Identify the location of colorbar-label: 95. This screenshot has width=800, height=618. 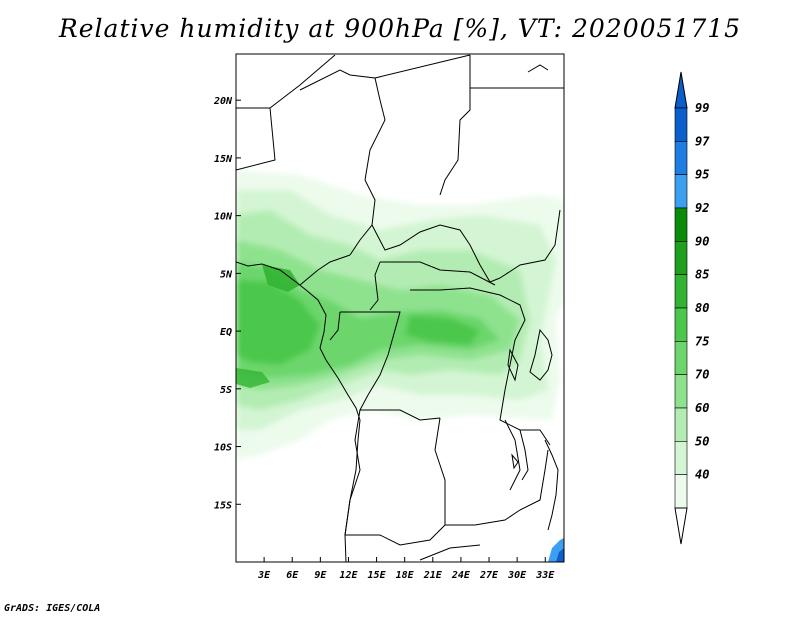
(702, 175).